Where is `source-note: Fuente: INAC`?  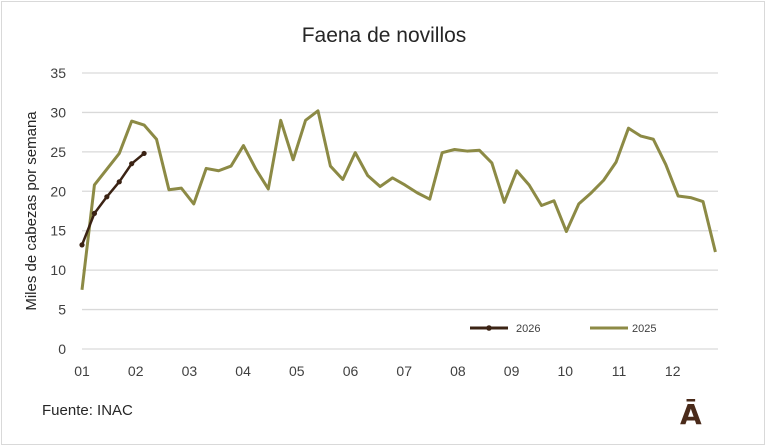
source-note: Fuente: INAC is located at coordinates (87, 410).